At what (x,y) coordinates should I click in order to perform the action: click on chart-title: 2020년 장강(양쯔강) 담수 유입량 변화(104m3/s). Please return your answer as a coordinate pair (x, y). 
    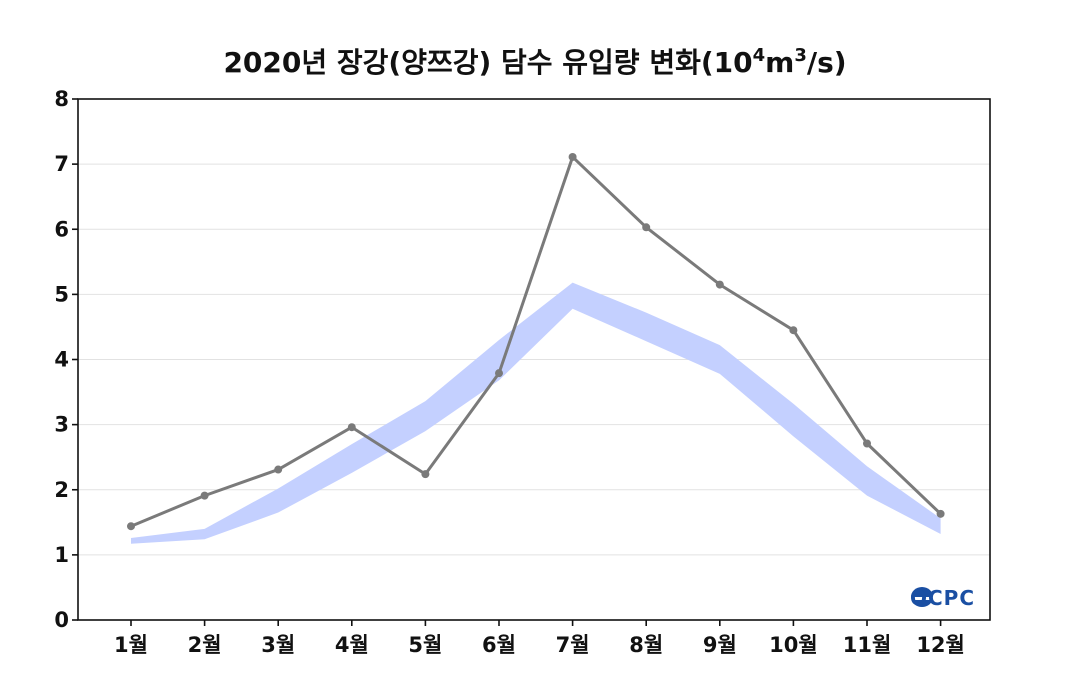
    Looking at the image, I should click on (534, 62).